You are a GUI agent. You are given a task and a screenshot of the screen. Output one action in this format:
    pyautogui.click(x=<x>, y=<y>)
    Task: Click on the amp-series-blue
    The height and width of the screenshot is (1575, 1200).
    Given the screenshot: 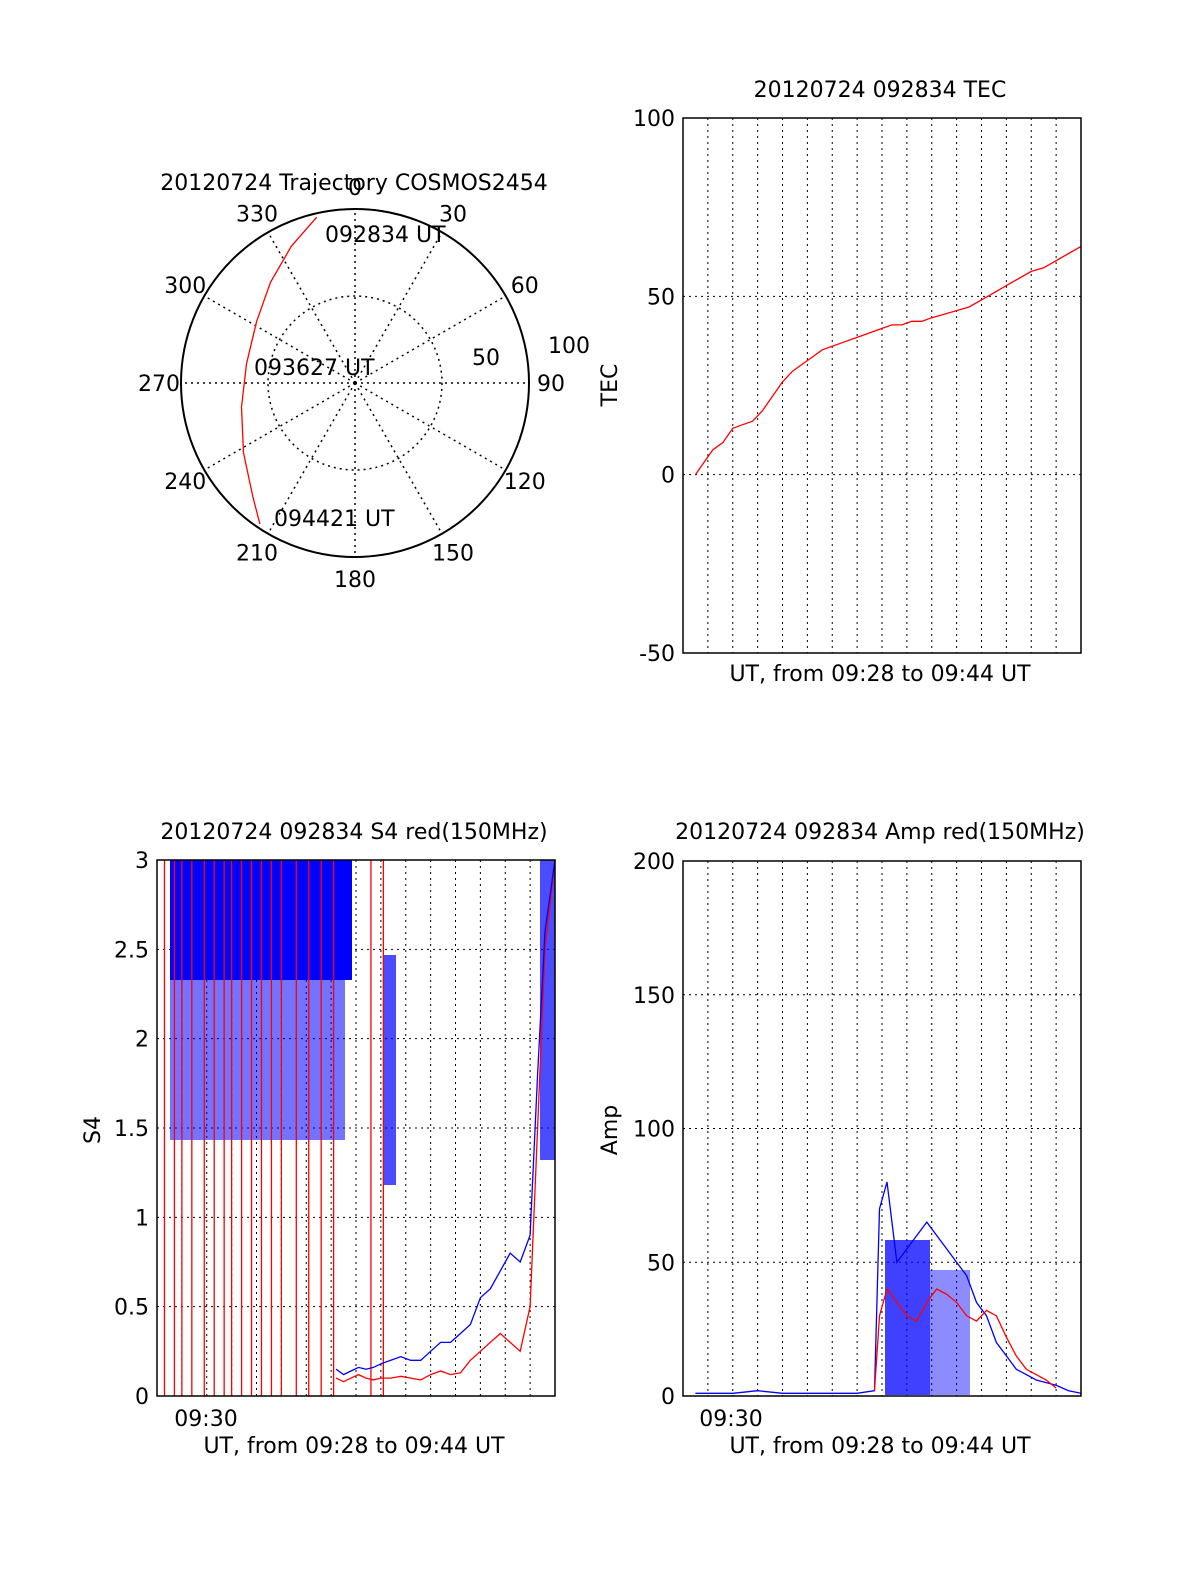 What is the action you would take?
    pyautogui.click(x=888, y=1287)
    